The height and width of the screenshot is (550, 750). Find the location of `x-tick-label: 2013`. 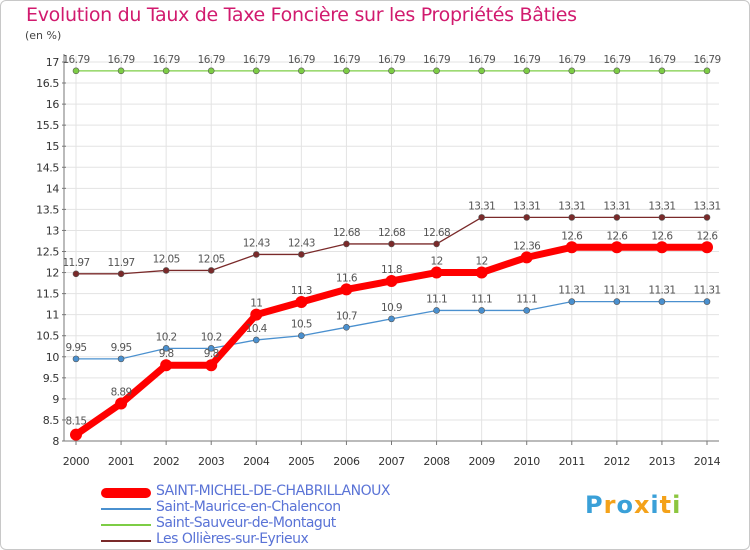

x-tick-label: 2013 is located at coordinates (662, 461).